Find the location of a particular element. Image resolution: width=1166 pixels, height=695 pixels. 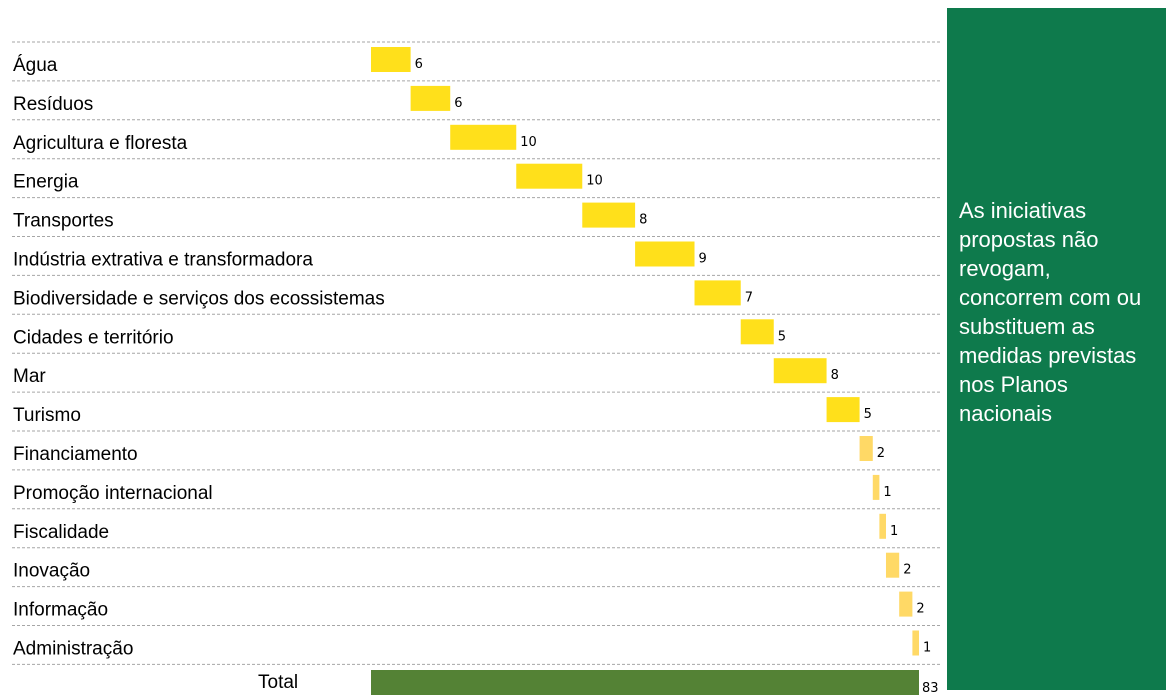

category-label: Turismo is located at coordinates (47, 415).